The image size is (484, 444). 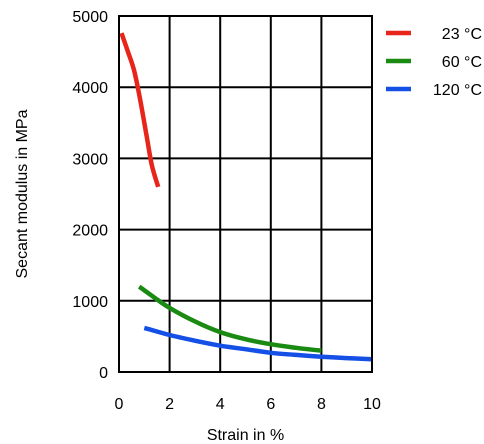 What do you see at coordinates (22, 193) in the screenshot?
I see `y-axis-title: Secant modulus in MPa` at bounding box center [22, 193].